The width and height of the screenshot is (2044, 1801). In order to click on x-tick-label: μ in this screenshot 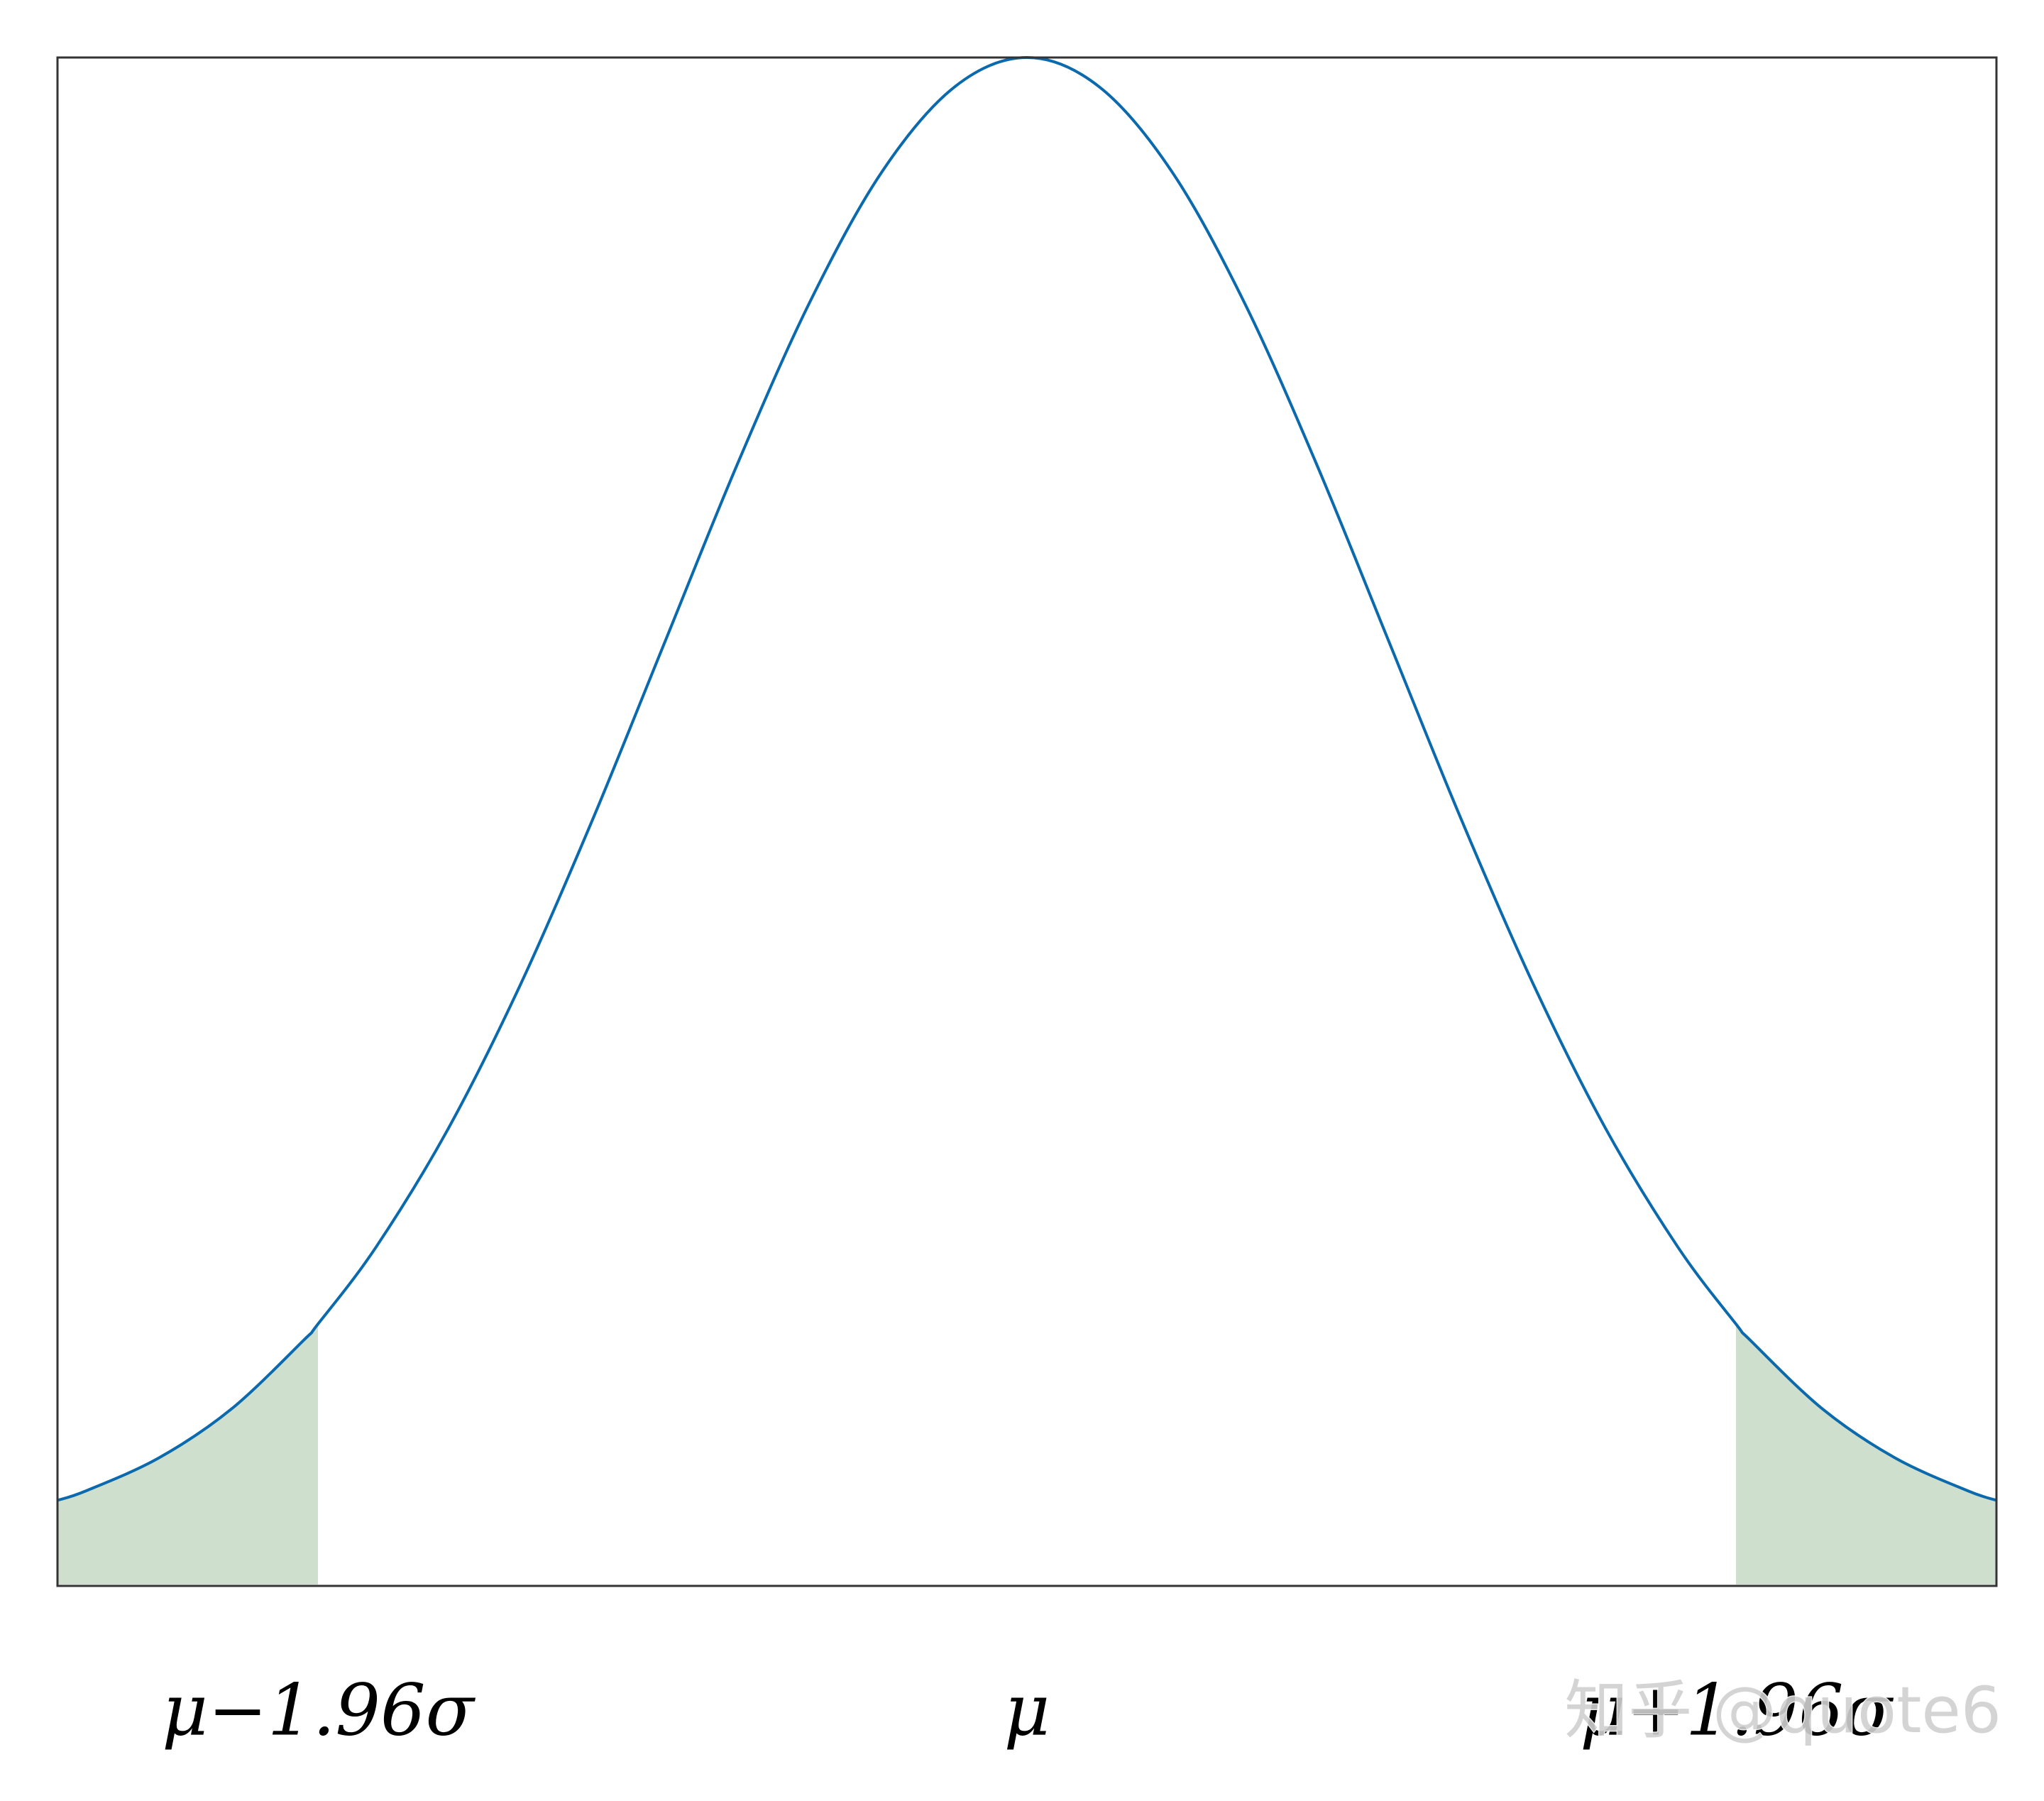, I will do `click(1027, 1711)`.